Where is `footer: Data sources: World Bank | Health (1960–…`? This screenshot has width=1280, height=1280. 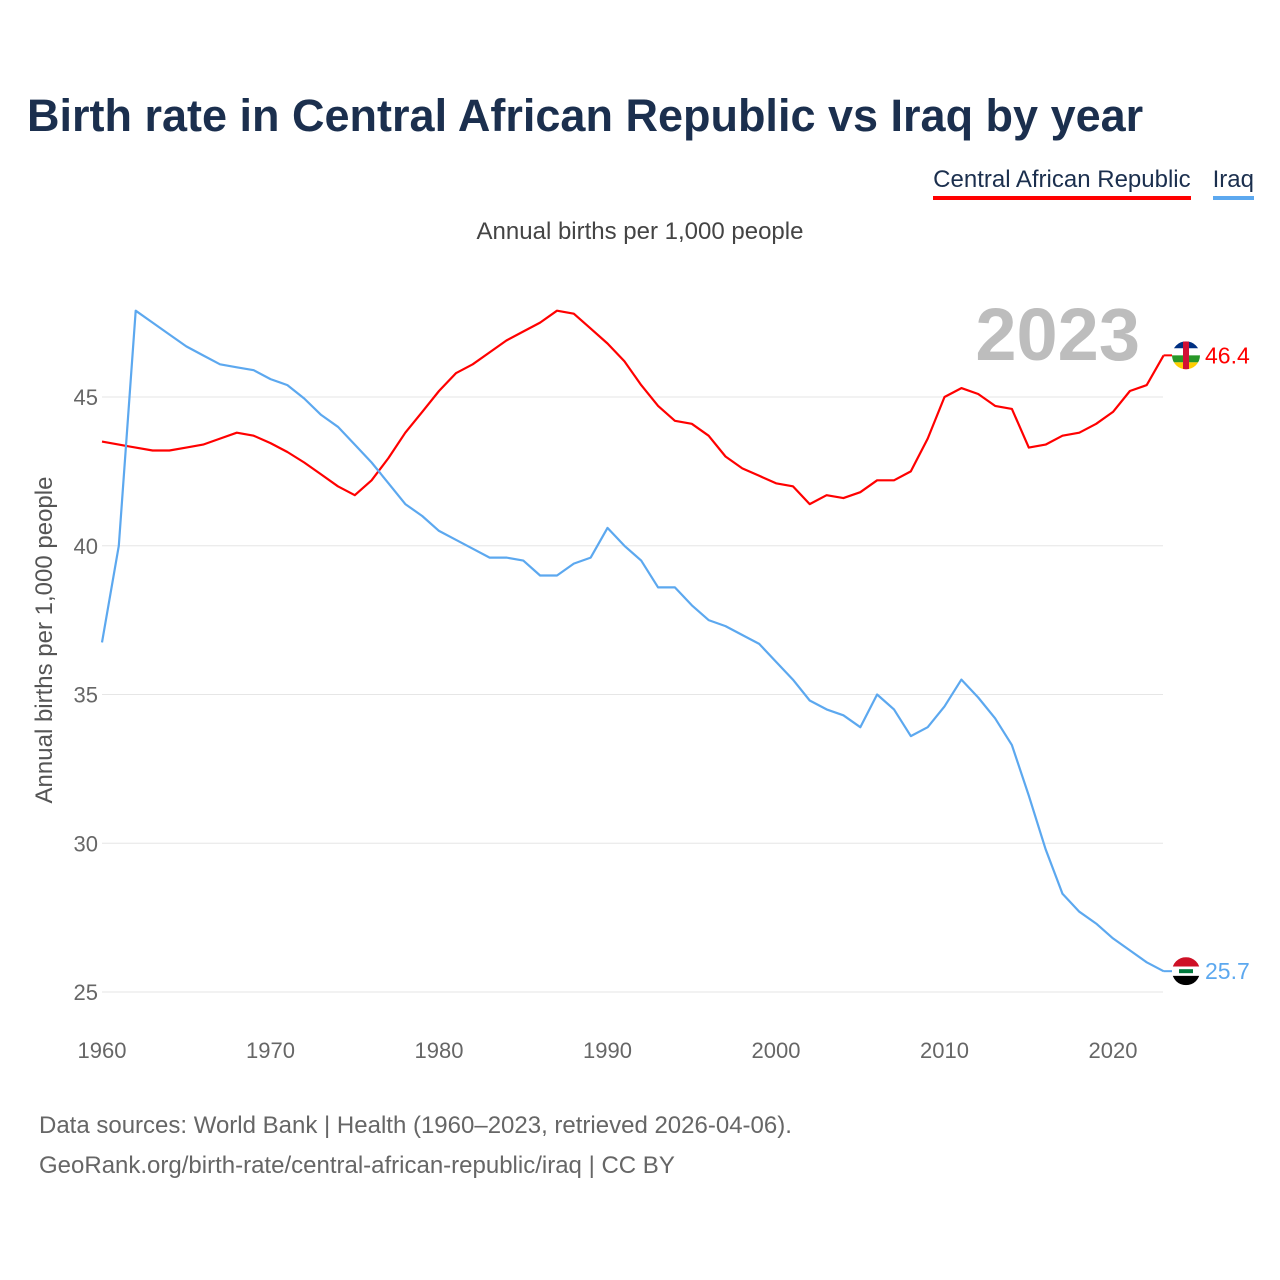
footer: Data sources: World Bank | Health (1960–… is located at coordinates (415, 1146).